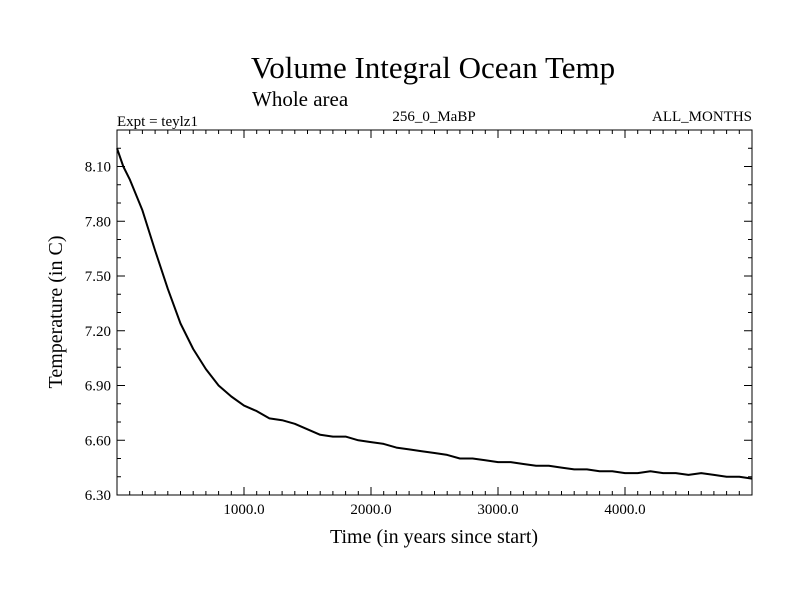 The width and height of the screenshot is (800, 600). I want to click on chart-subtitle: Whole area, so click(300, 99).